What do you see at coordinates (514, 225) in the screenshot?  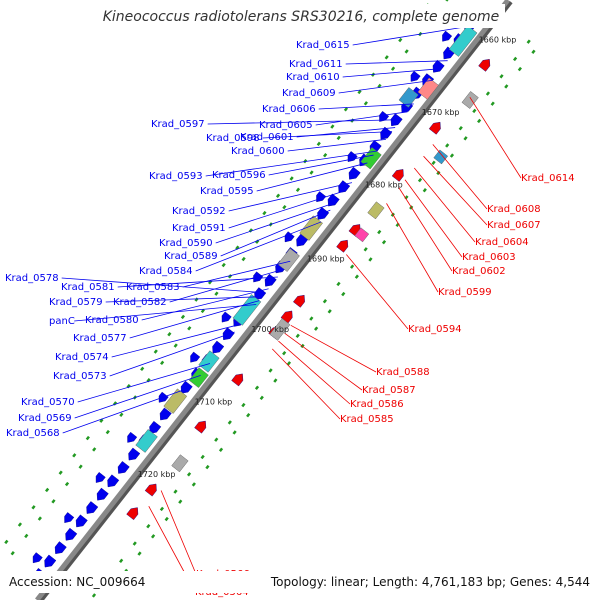 I see `reverse-gene-label: Krad_0607` at bounding box center [514, 225].